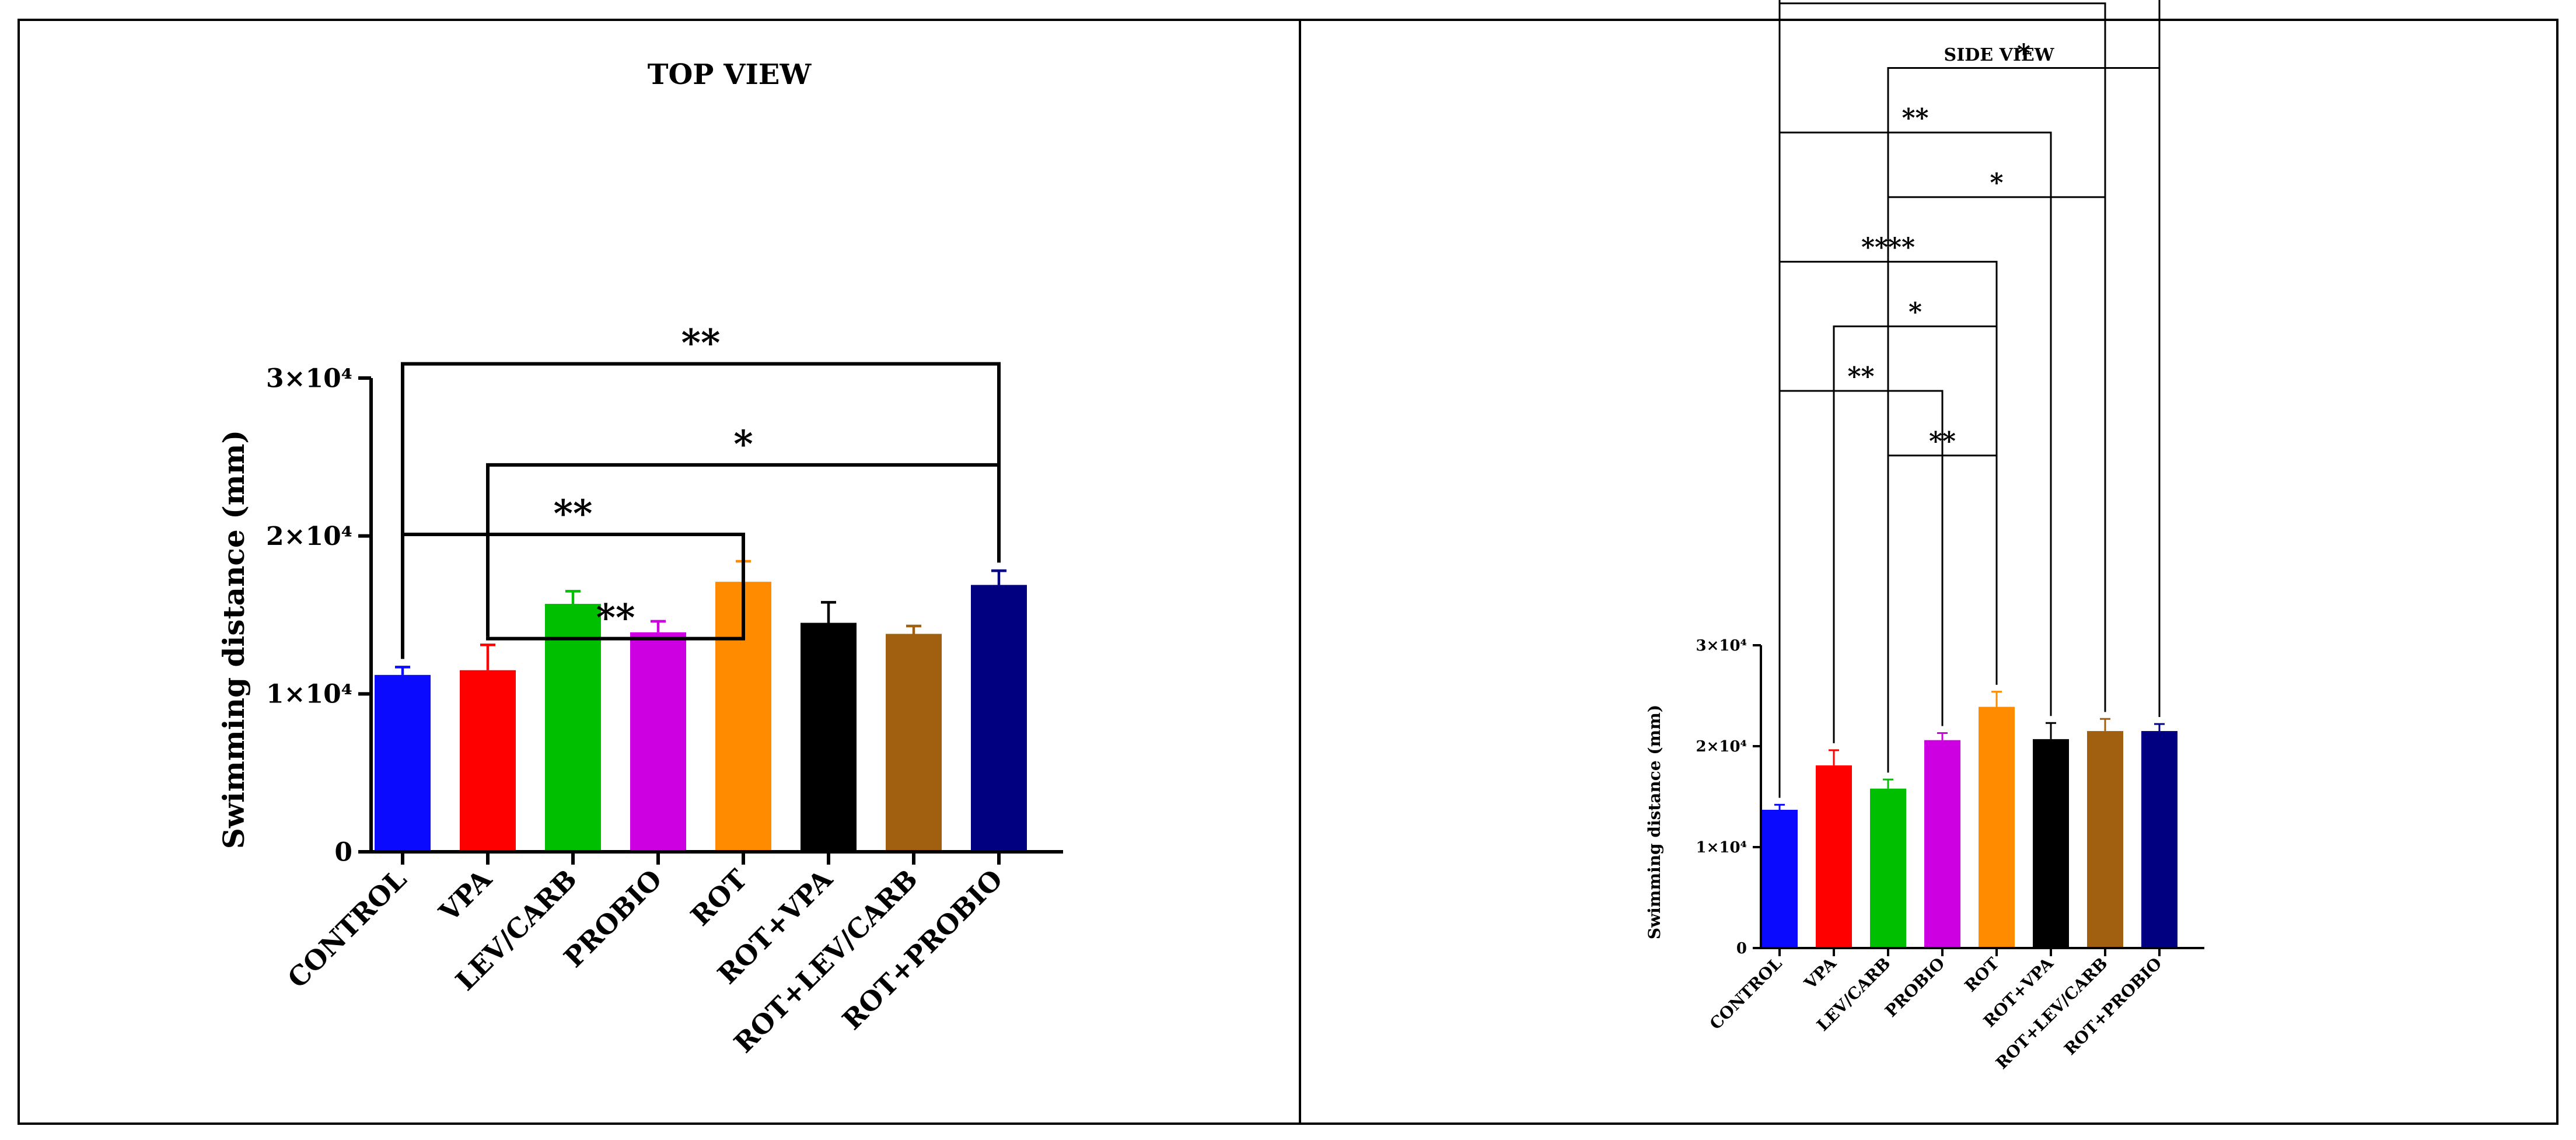  What do you see at coordinates (1888, 248) in the screenshot?
I see `significance-label: ****` at bounding box center [1888, 248].